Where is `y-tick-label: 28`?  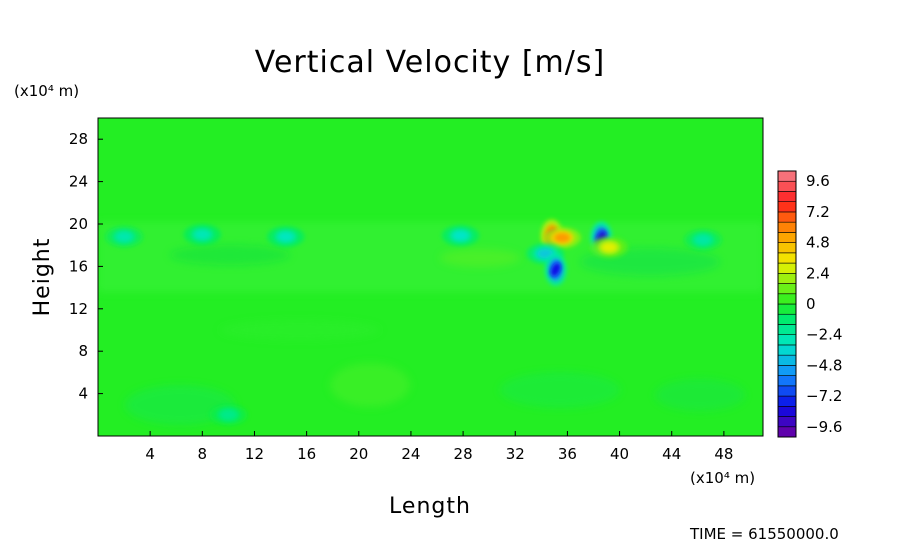
y-tick-label: 28 is located at coordinates (78, 139).